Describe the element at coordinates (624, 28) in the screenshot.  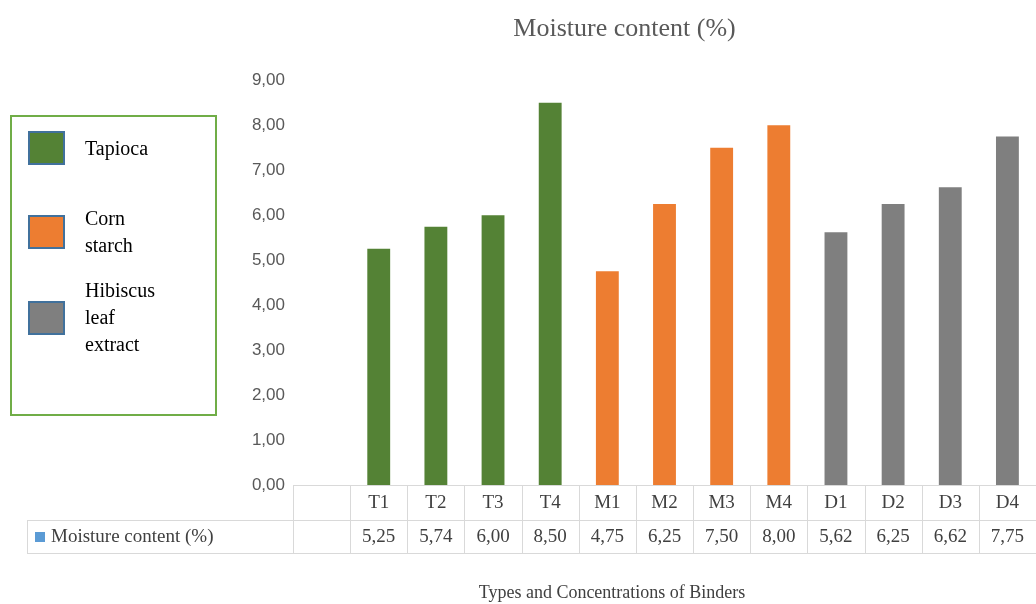
I see `chart-title: Moisture content (%)` at that location.